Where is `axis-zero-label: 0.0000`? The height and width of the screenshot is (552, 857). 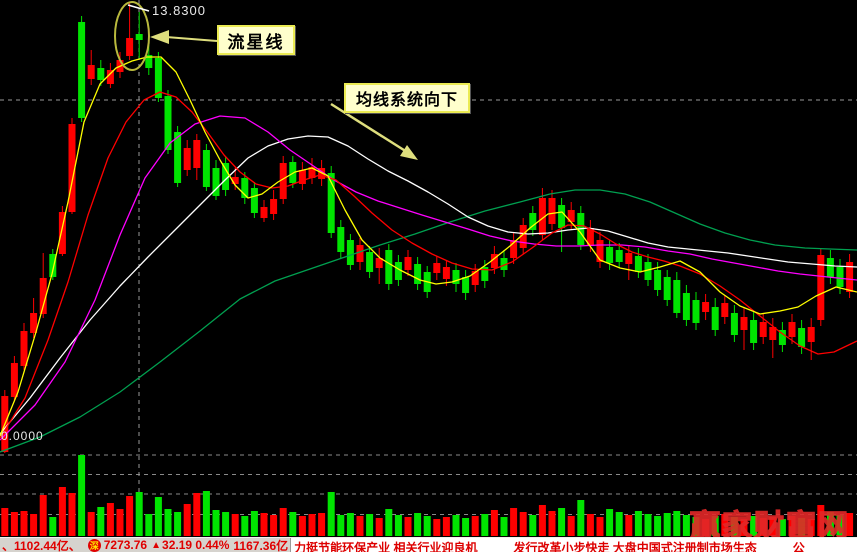 axis-zero-label: 0.0000 is located at coordinates (22, 436).